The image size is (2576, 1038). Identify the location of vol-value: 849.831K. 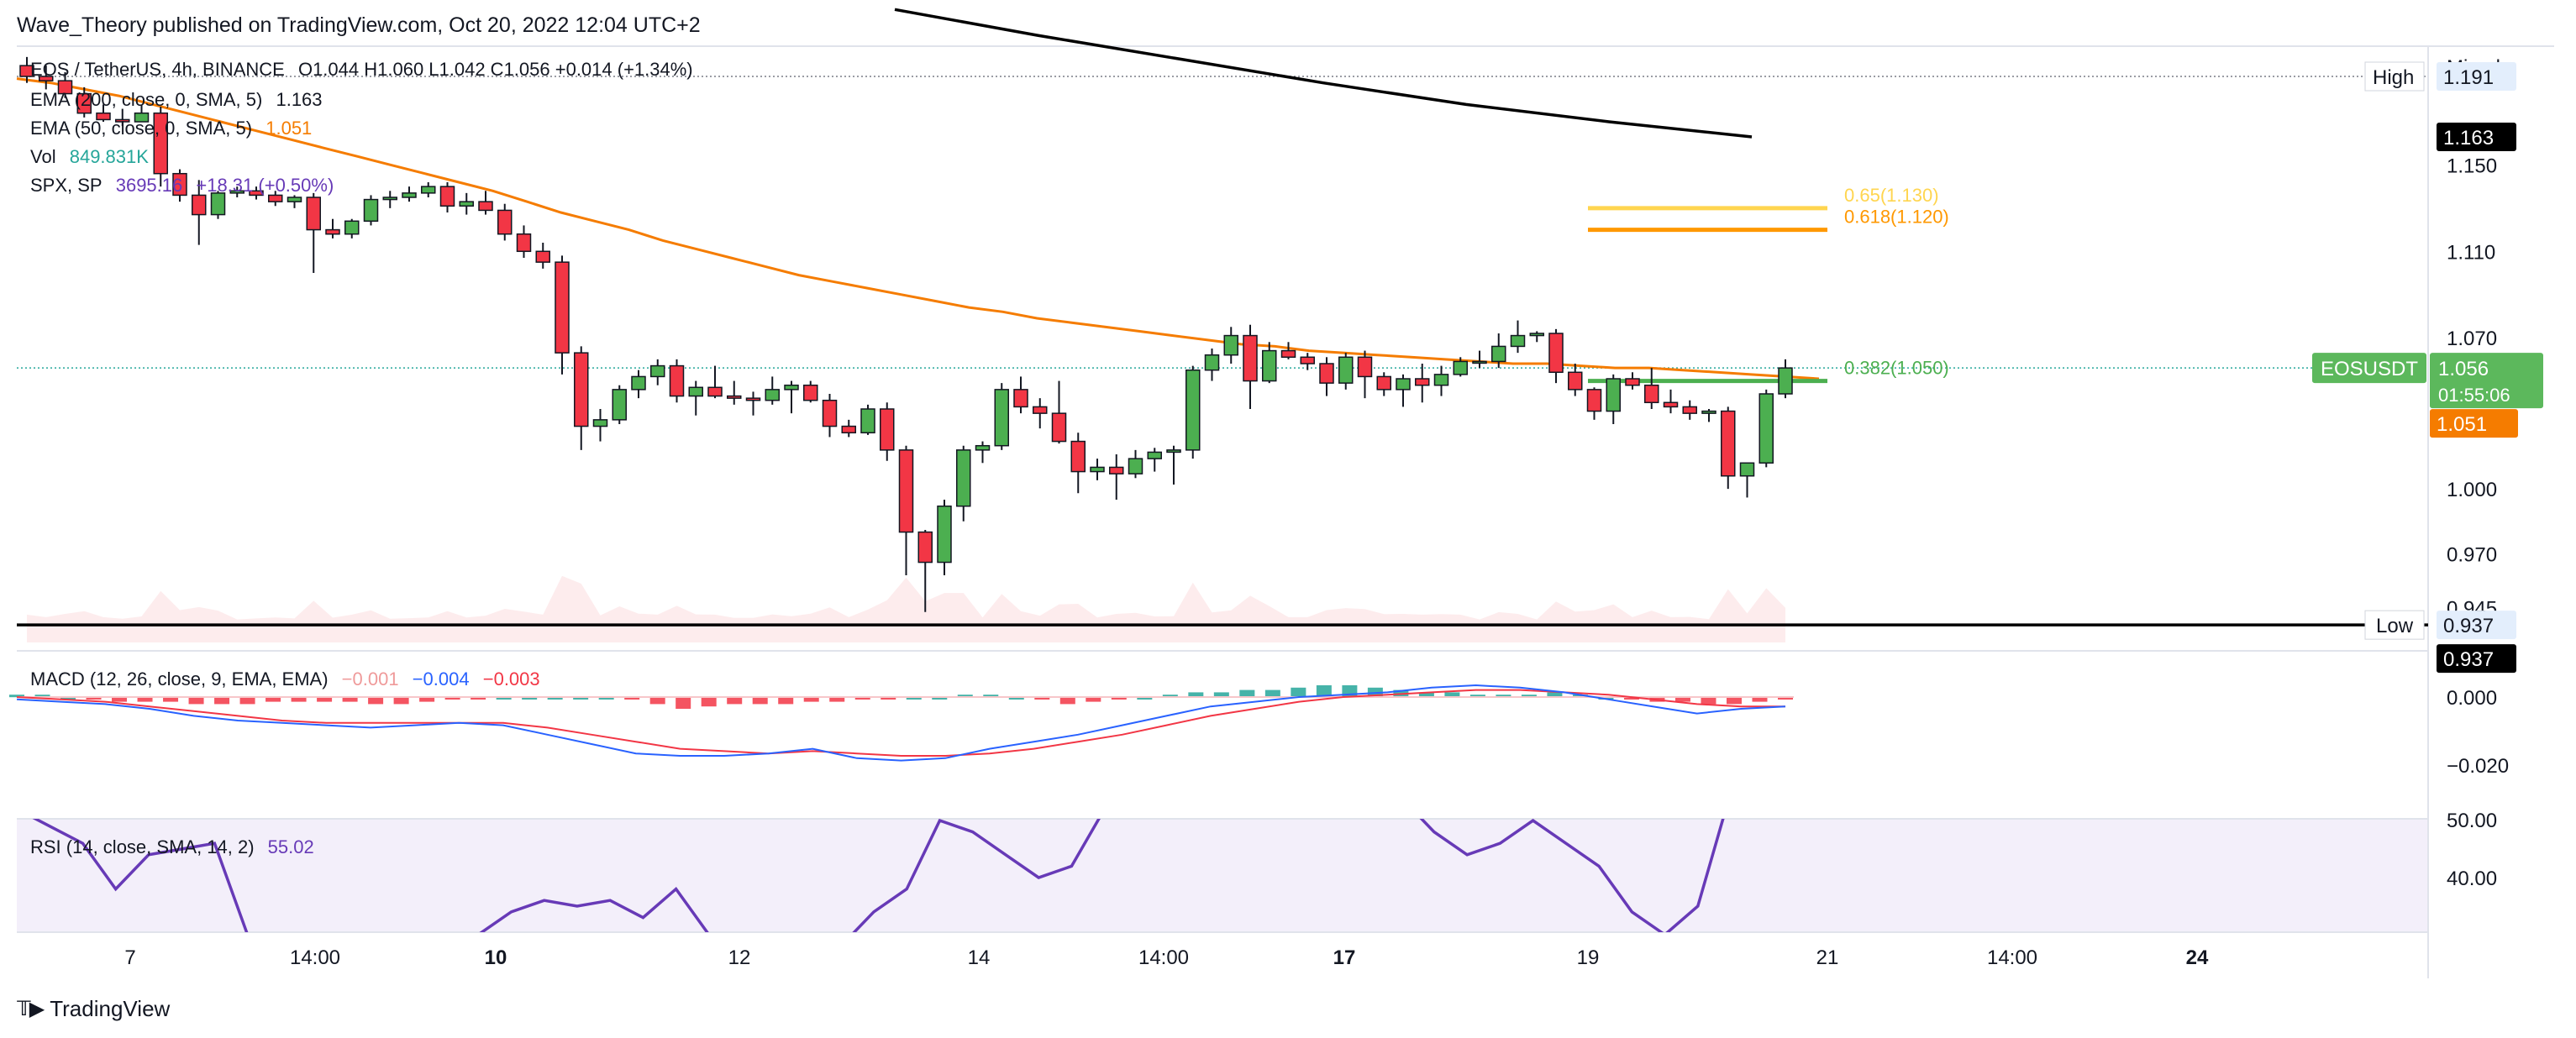
(109, 156).